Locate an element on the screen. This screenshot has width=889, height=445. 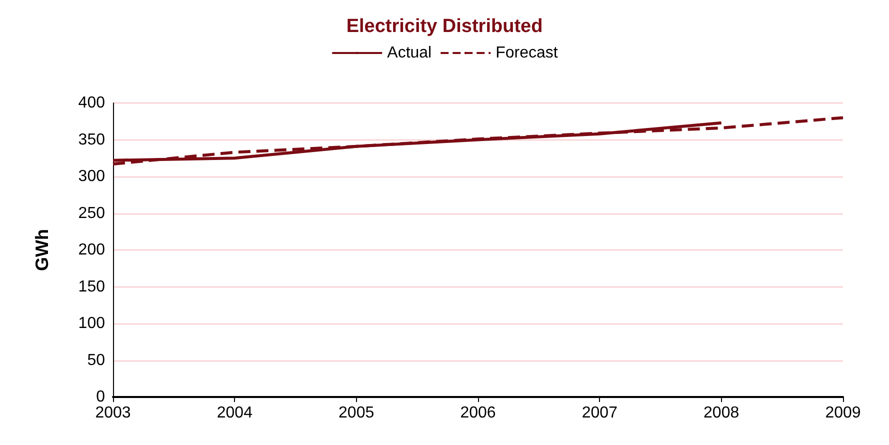
legend-label: Actual is located at coordinates (409, 53).